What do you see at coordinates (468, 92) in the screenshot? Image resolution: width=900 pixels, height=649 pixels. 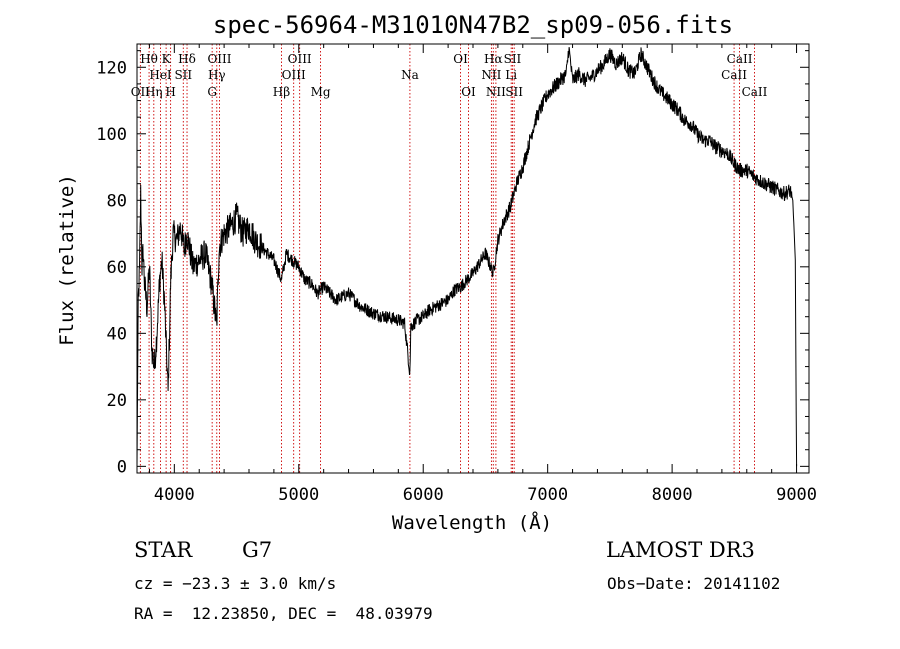 I see `marker-label-17: OI` at bounding box center [468, 92].